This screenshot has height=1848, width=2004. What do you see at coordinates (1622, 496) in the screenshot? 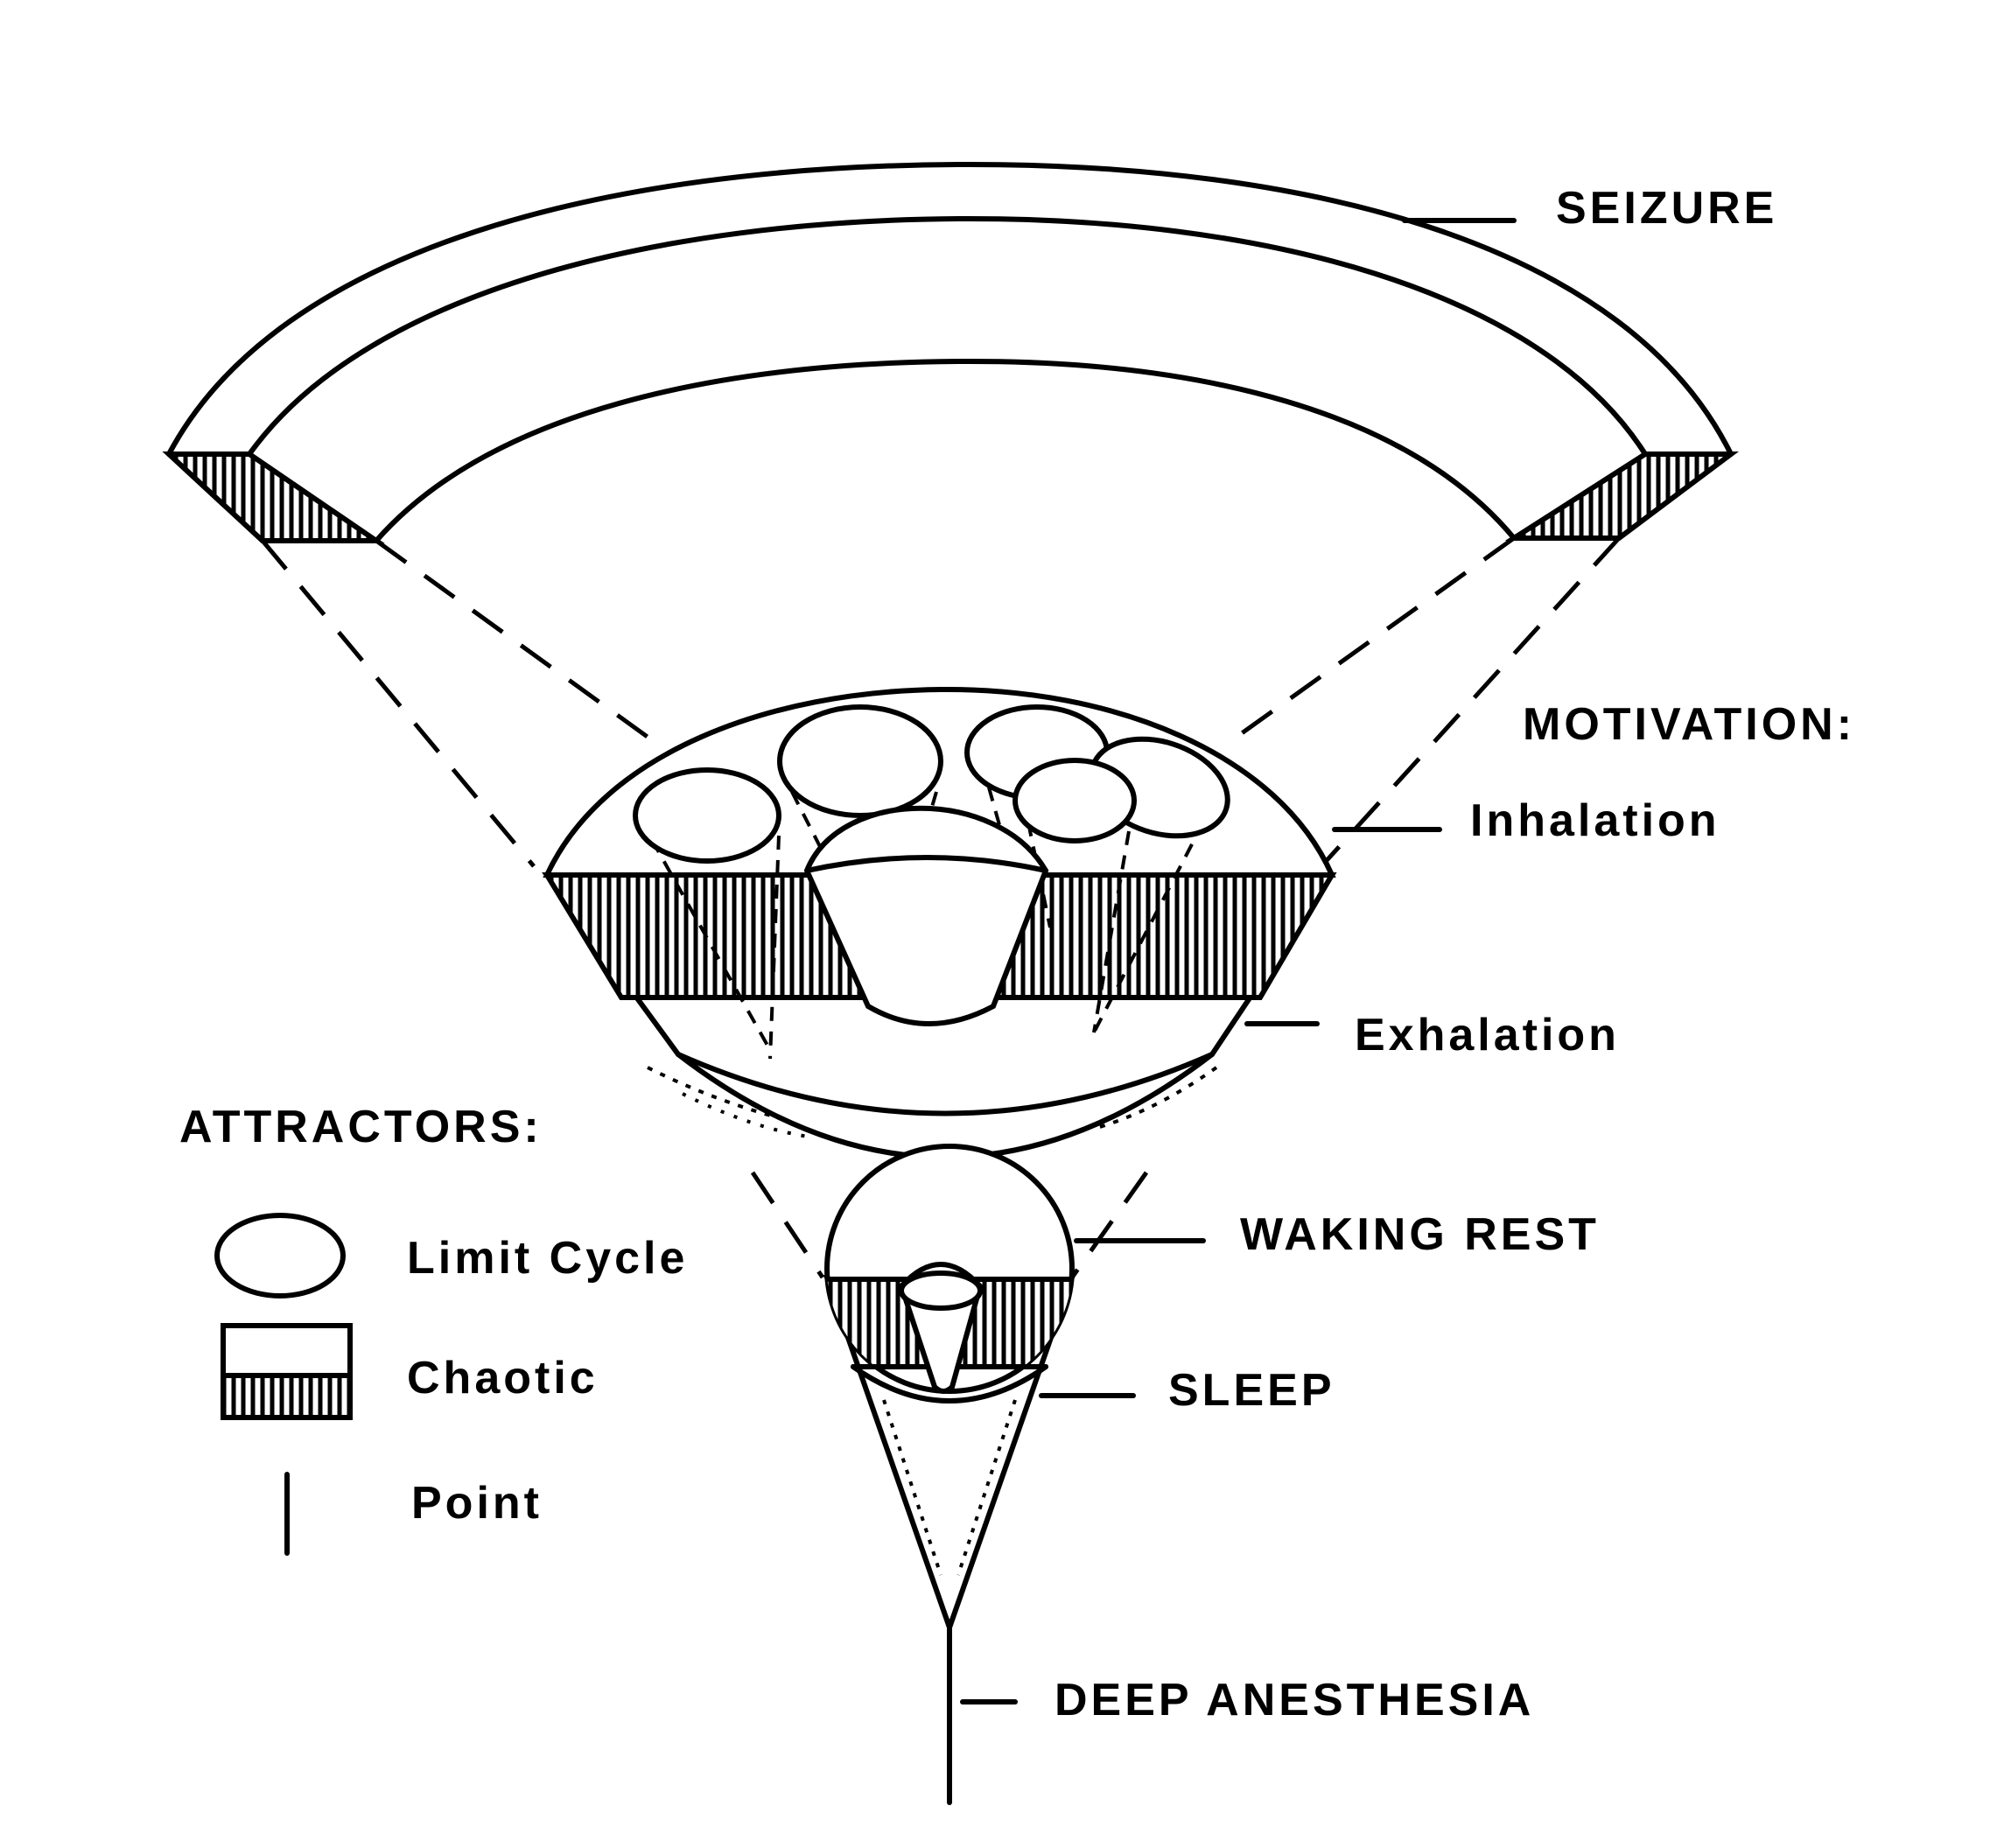
I see `seizure-right-hatch` at bounding box center [1622, 496].